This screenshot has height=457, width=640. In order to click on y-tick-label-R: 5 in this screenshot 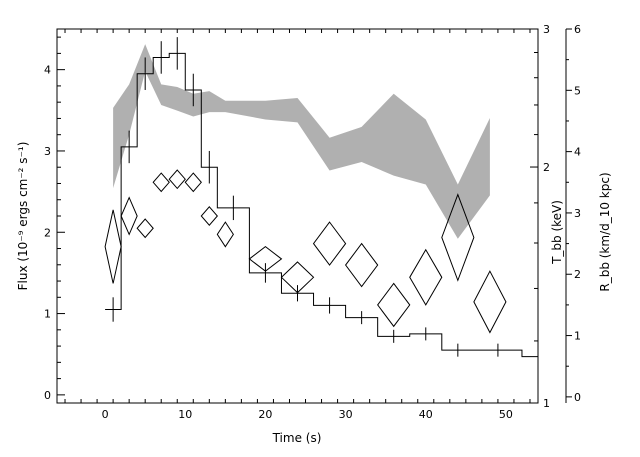, I will do `click(577, 90)`.